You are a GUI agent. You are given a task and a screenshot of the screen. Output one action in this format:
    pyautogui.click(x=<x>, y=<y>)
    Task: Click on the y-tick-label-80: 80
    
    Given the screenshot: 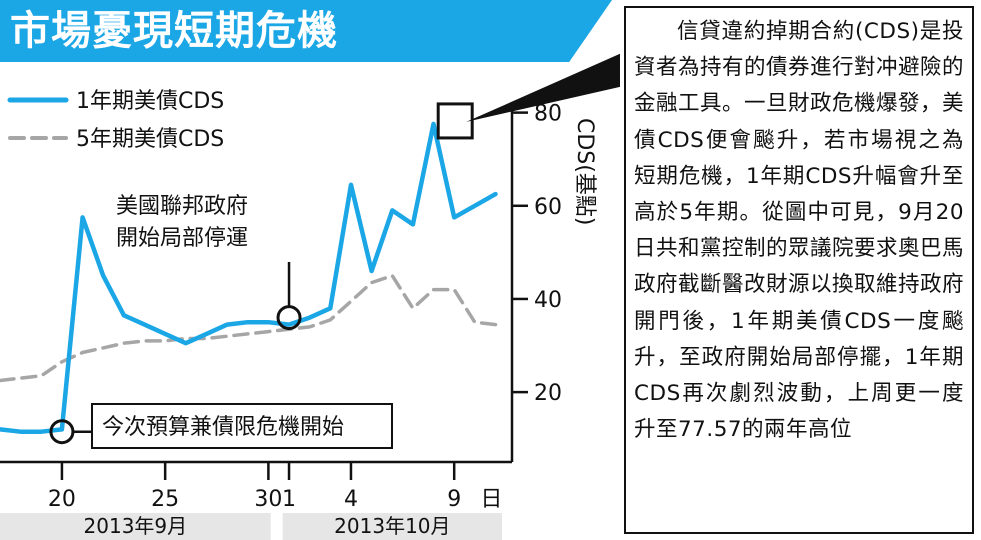 What is the action you would take?
    pyautogui.click(x=548, y=114)
    